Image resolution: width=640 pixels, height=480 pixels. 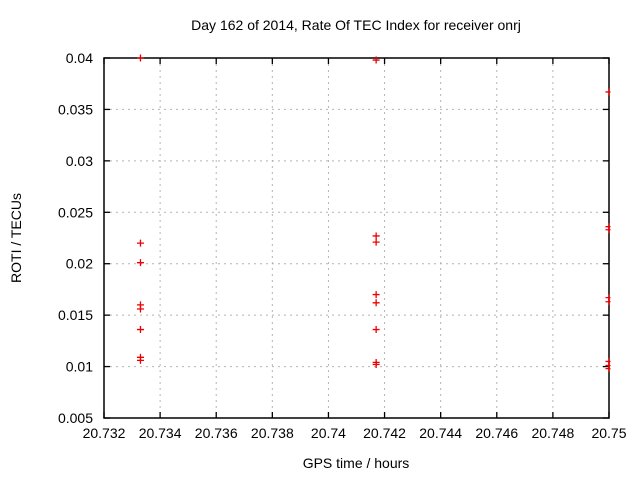 What do you see at coordinates (328, 433) in the screenshot?
I see `x-tick-label: 20.74` at bounding box center [328, 433].